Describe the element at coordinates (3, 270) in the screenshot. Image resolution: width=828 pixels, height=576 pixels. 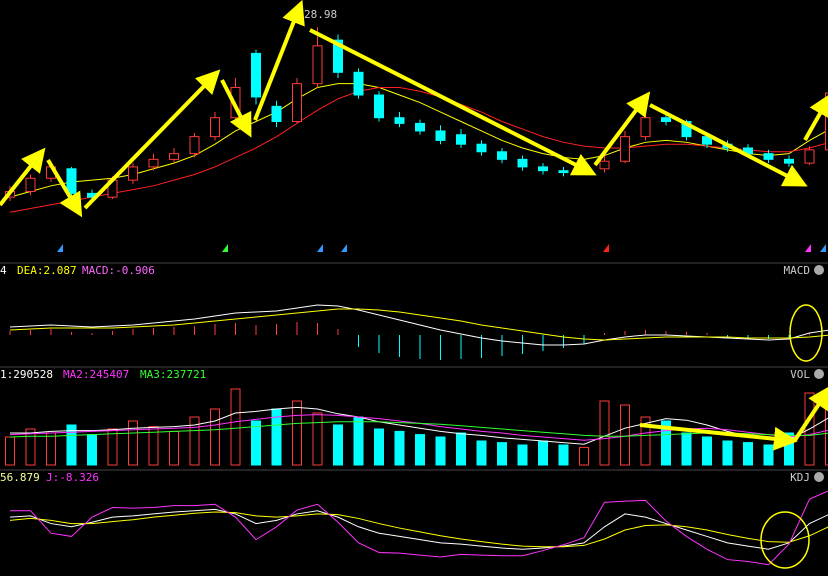
I see `legend-entry: 4` at that location.